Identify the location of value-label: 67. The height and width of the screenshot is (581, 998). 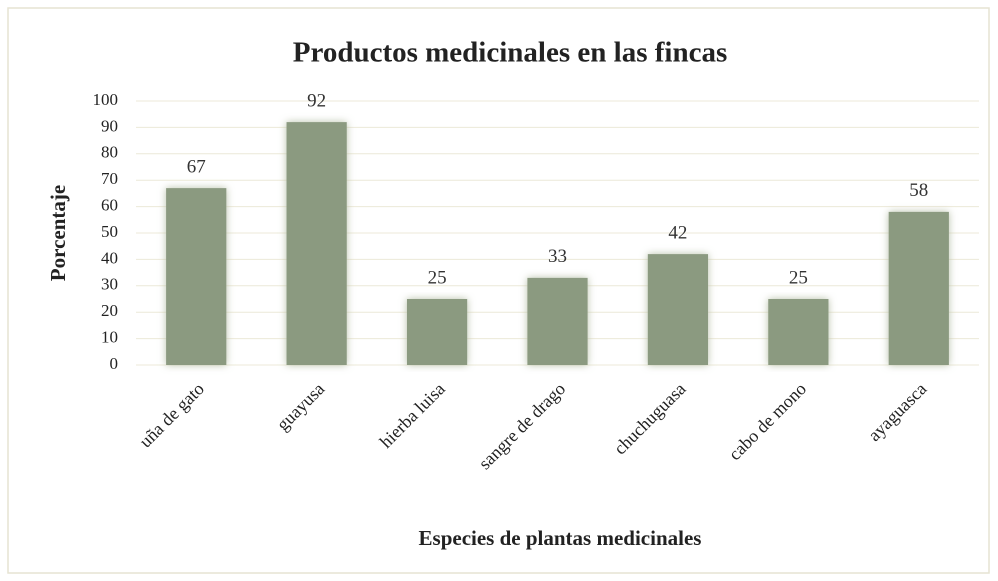
(196, 166).